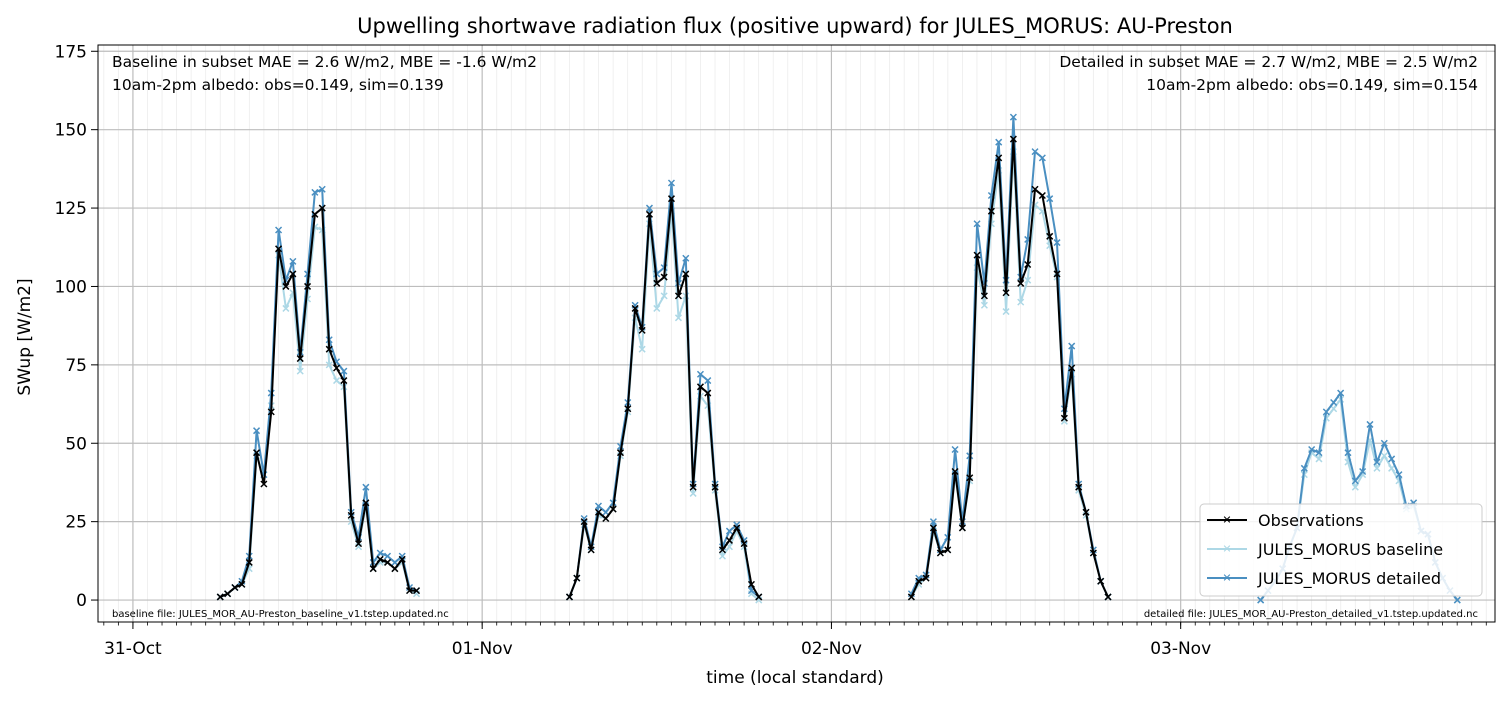 The image size is (1507, 701). What do you see at coordinates (76, 444) in the screenshot?
I see `y-tick-label: 50` at bounding box center [76, 444].